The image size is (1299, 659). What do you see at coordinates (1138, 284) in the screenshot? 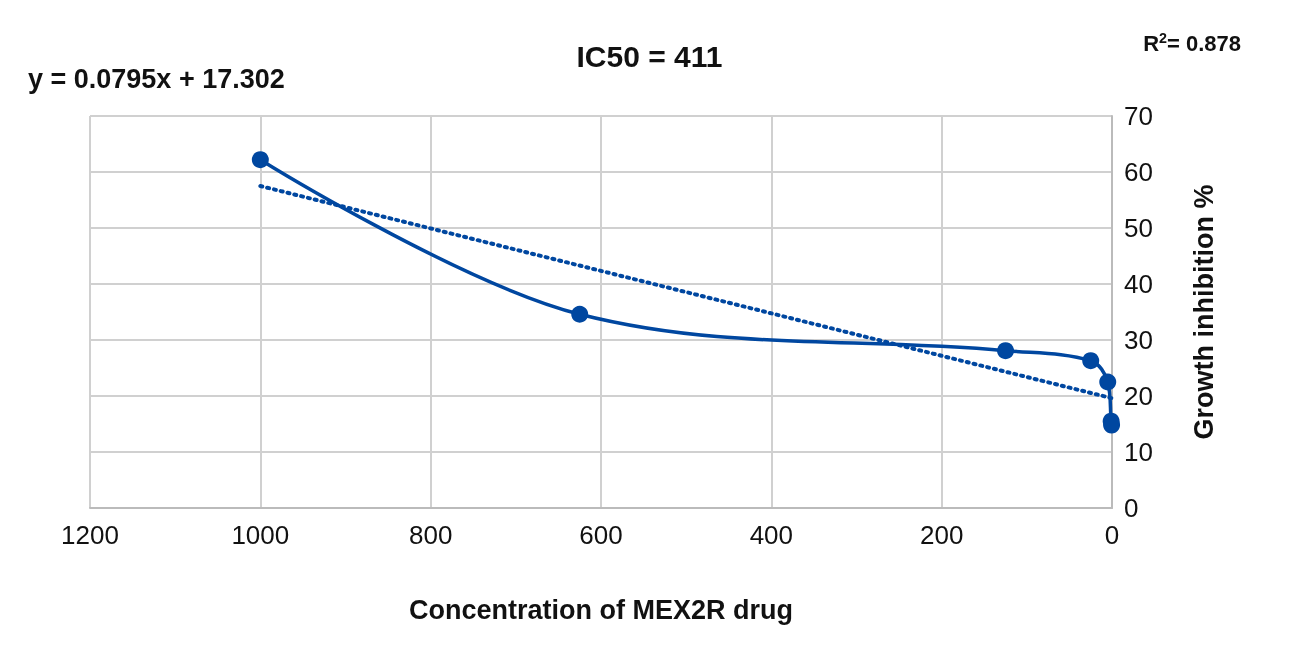
I see `y-tick-label: 40` at bounding box center [1138, 284].